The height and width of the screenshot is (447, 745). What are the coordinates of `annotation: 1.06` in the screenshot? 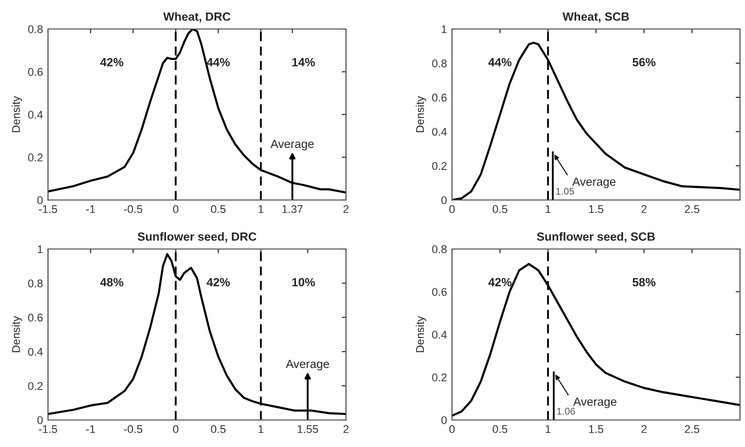 It's located at (566, 411).